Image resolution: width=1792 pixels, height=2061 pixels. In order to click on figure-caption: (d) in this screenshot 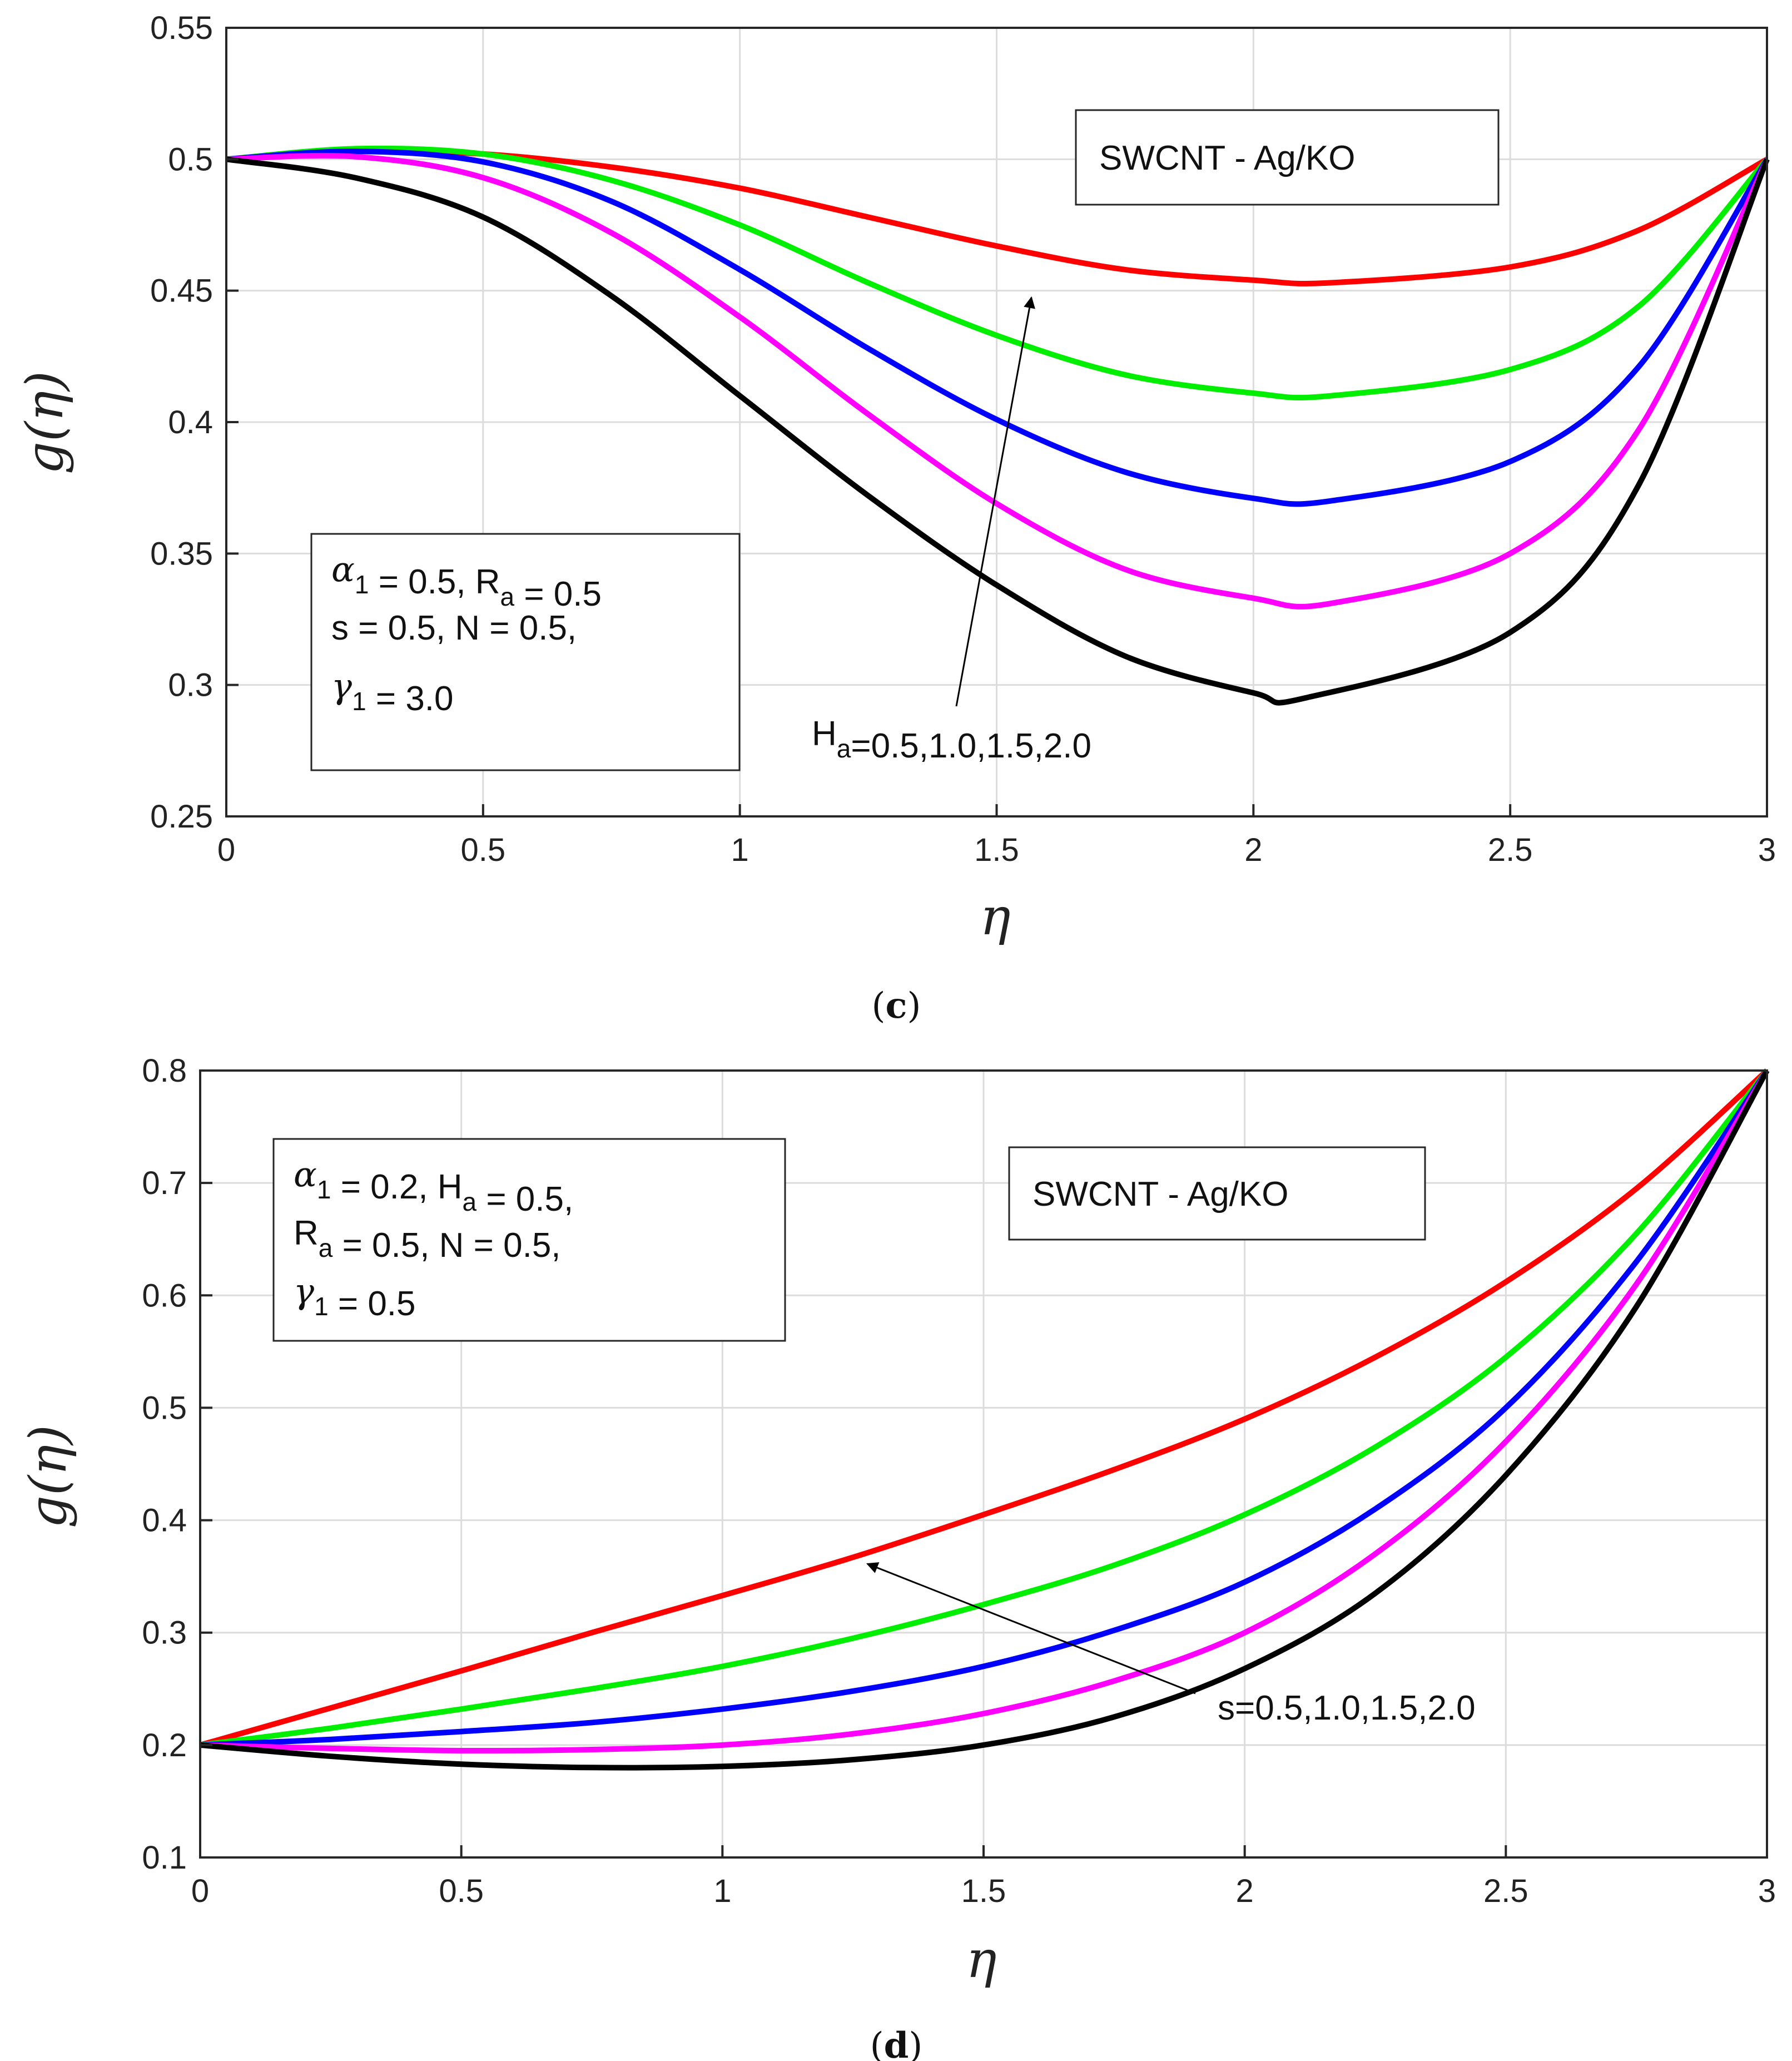, I will do `click(896, 2043)`.